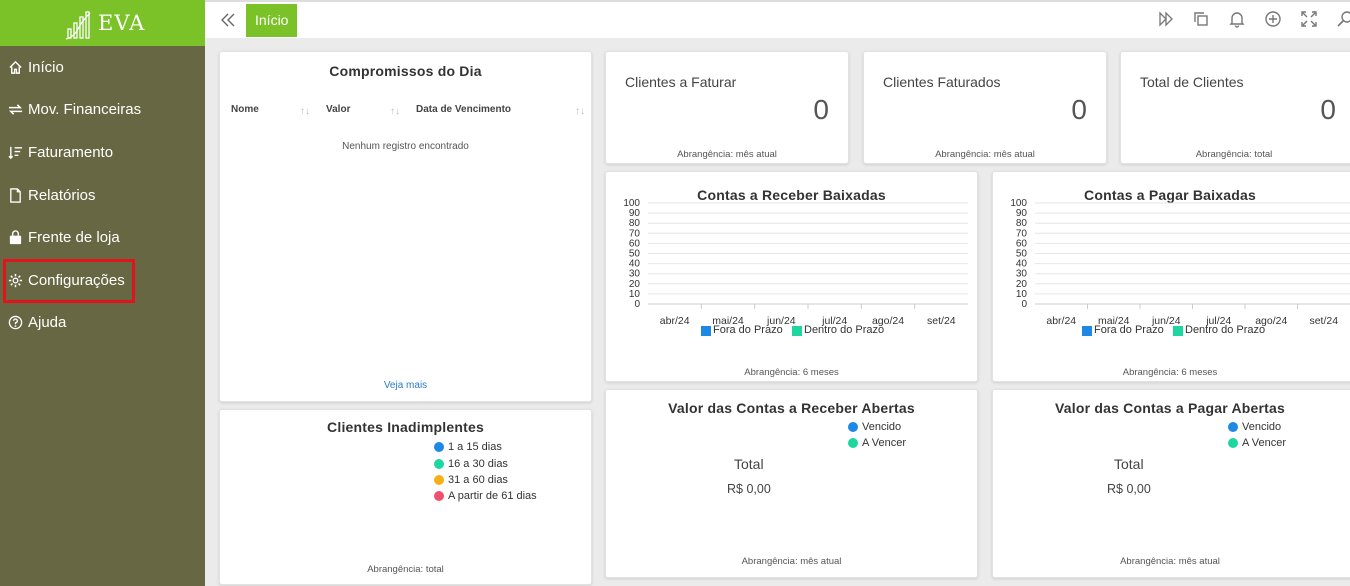  What do you see at coordinates (245, 109) in the screenshot?
I see `column-header-nome: Nome` at bounding box center [245, 109].